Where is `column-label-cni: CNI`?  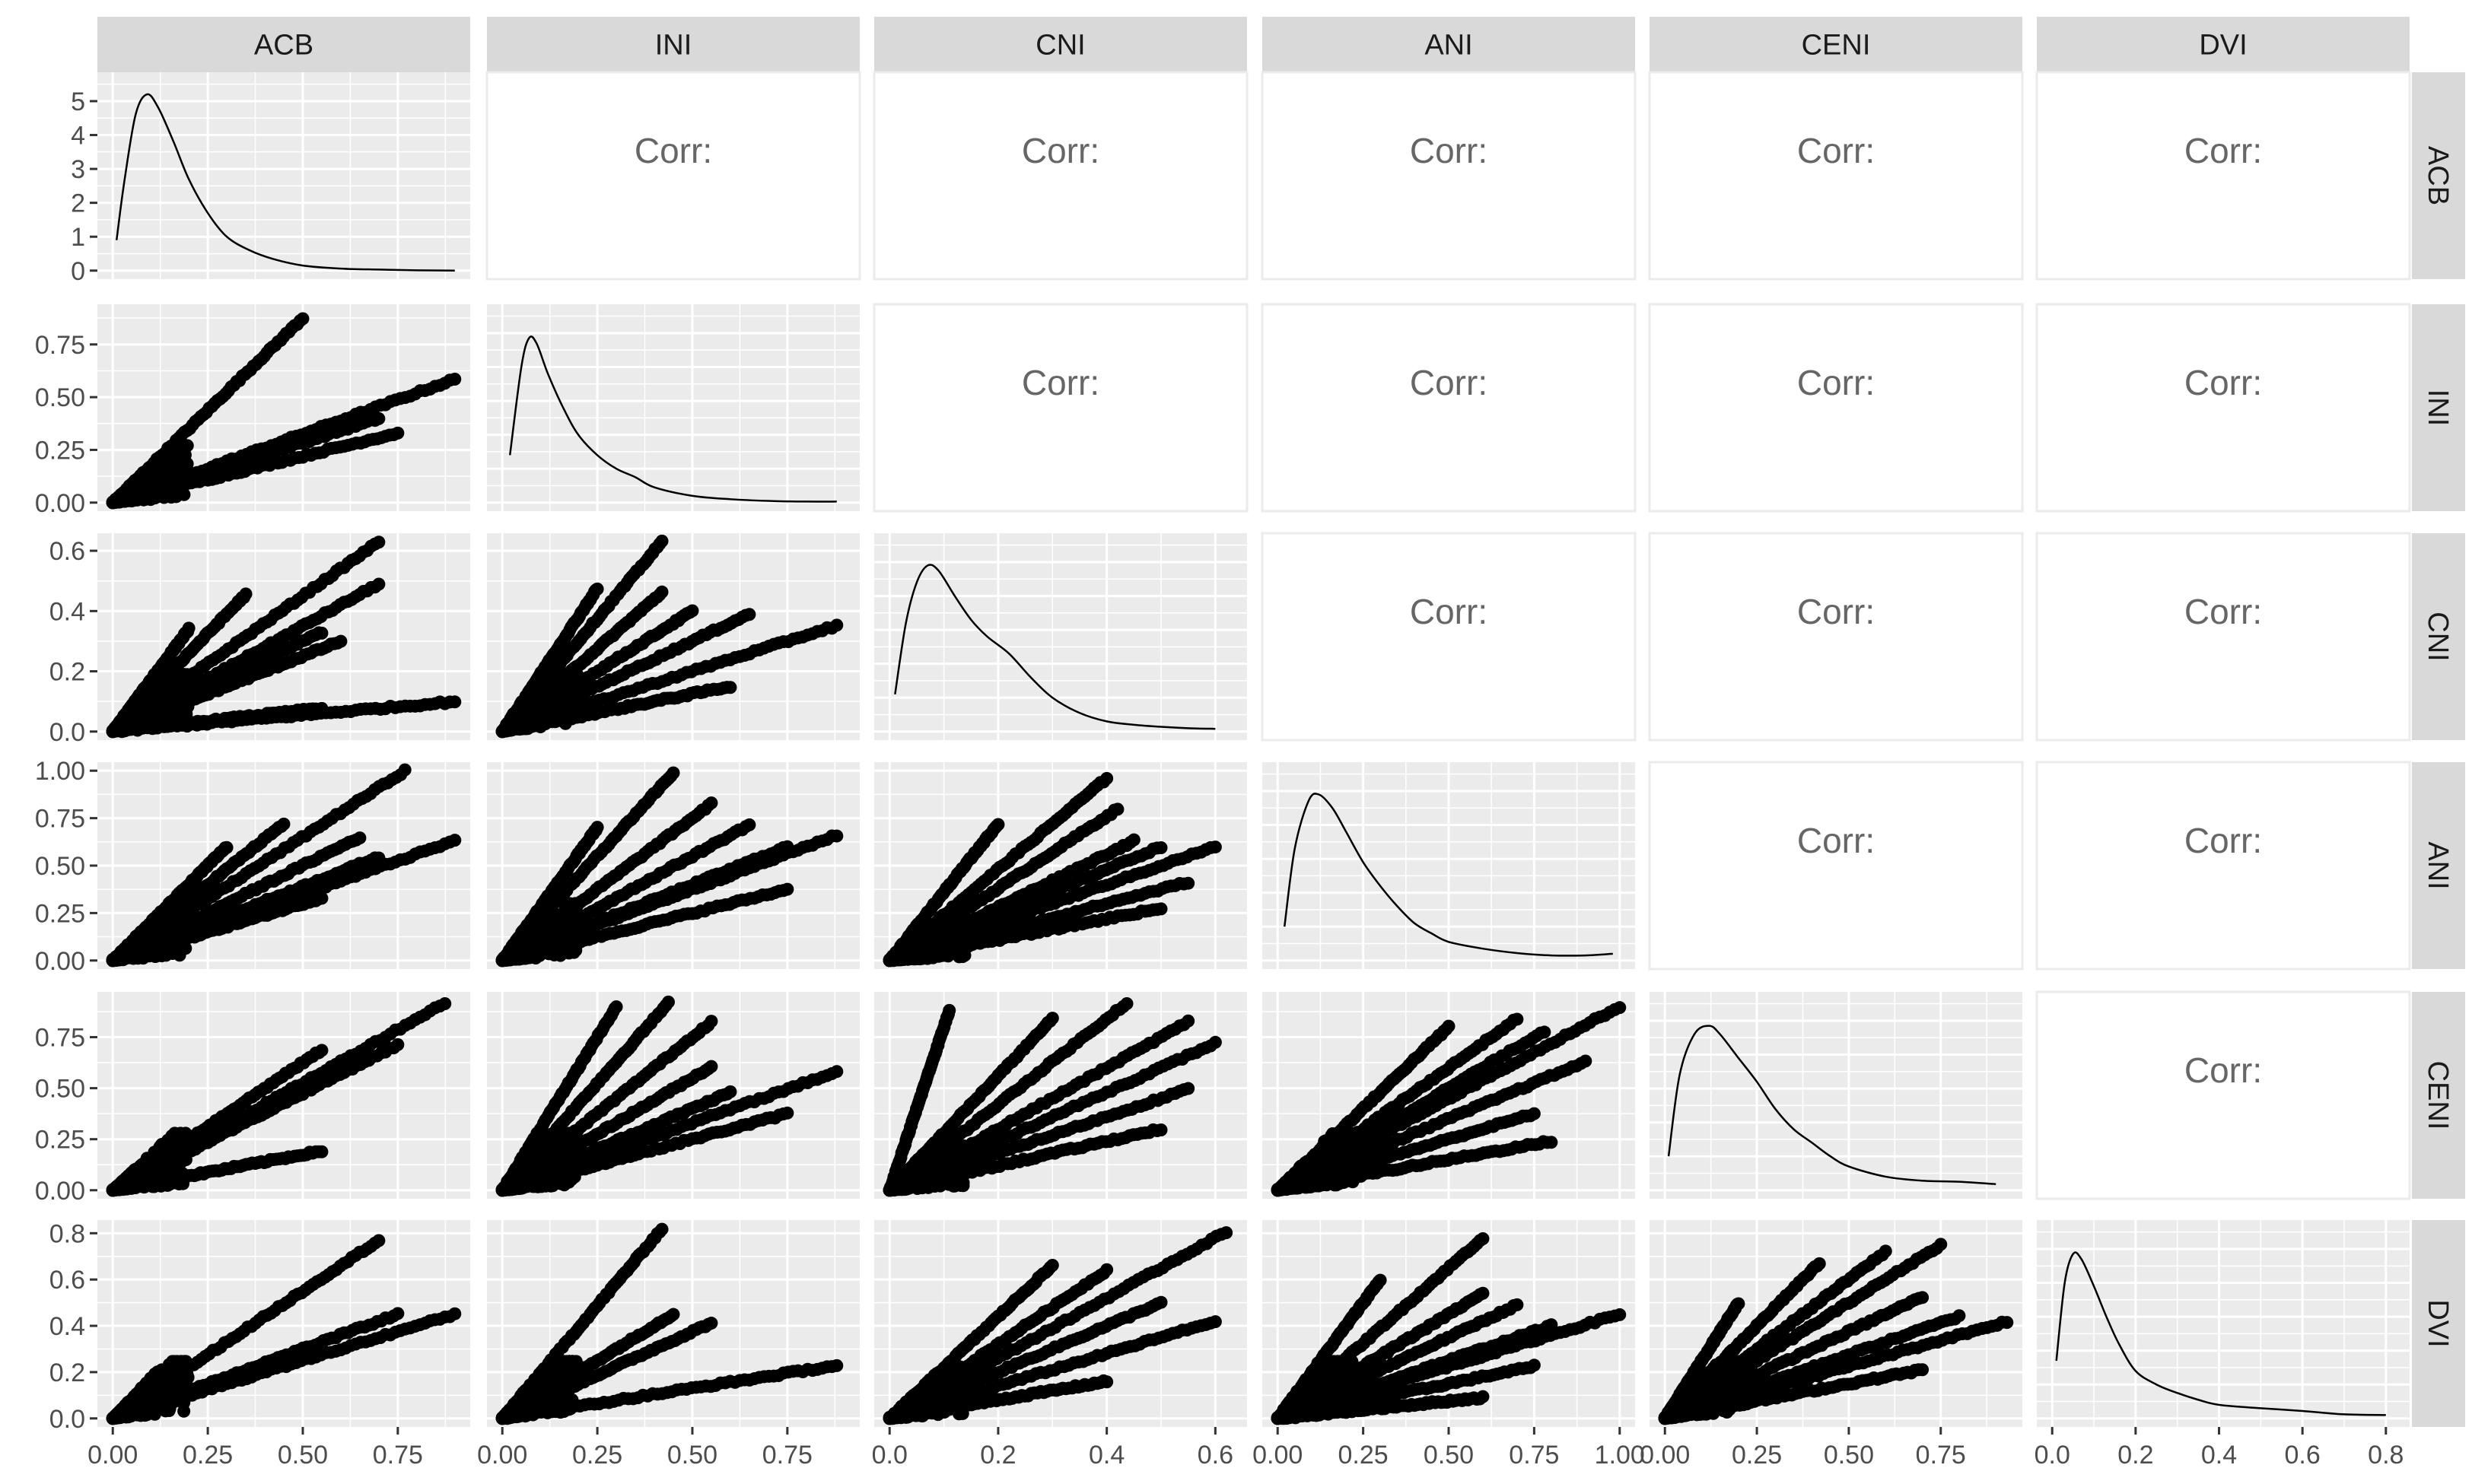 column-label-cni: CNI is located at coordinates (1060, 46).